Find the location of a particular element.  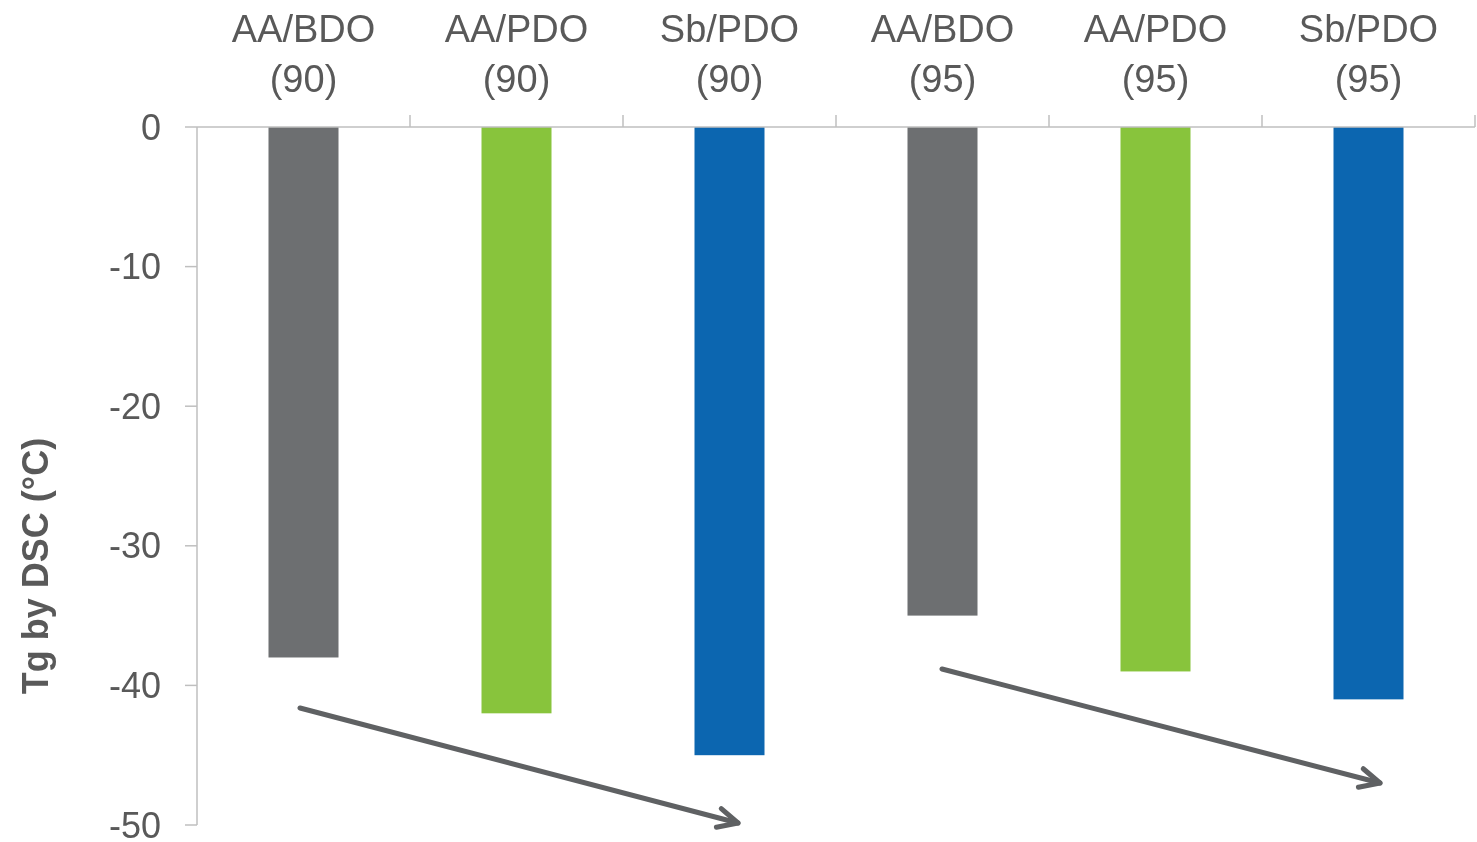

x-tick-label: AA/BDO (90) is located at coordinates (303, 54).